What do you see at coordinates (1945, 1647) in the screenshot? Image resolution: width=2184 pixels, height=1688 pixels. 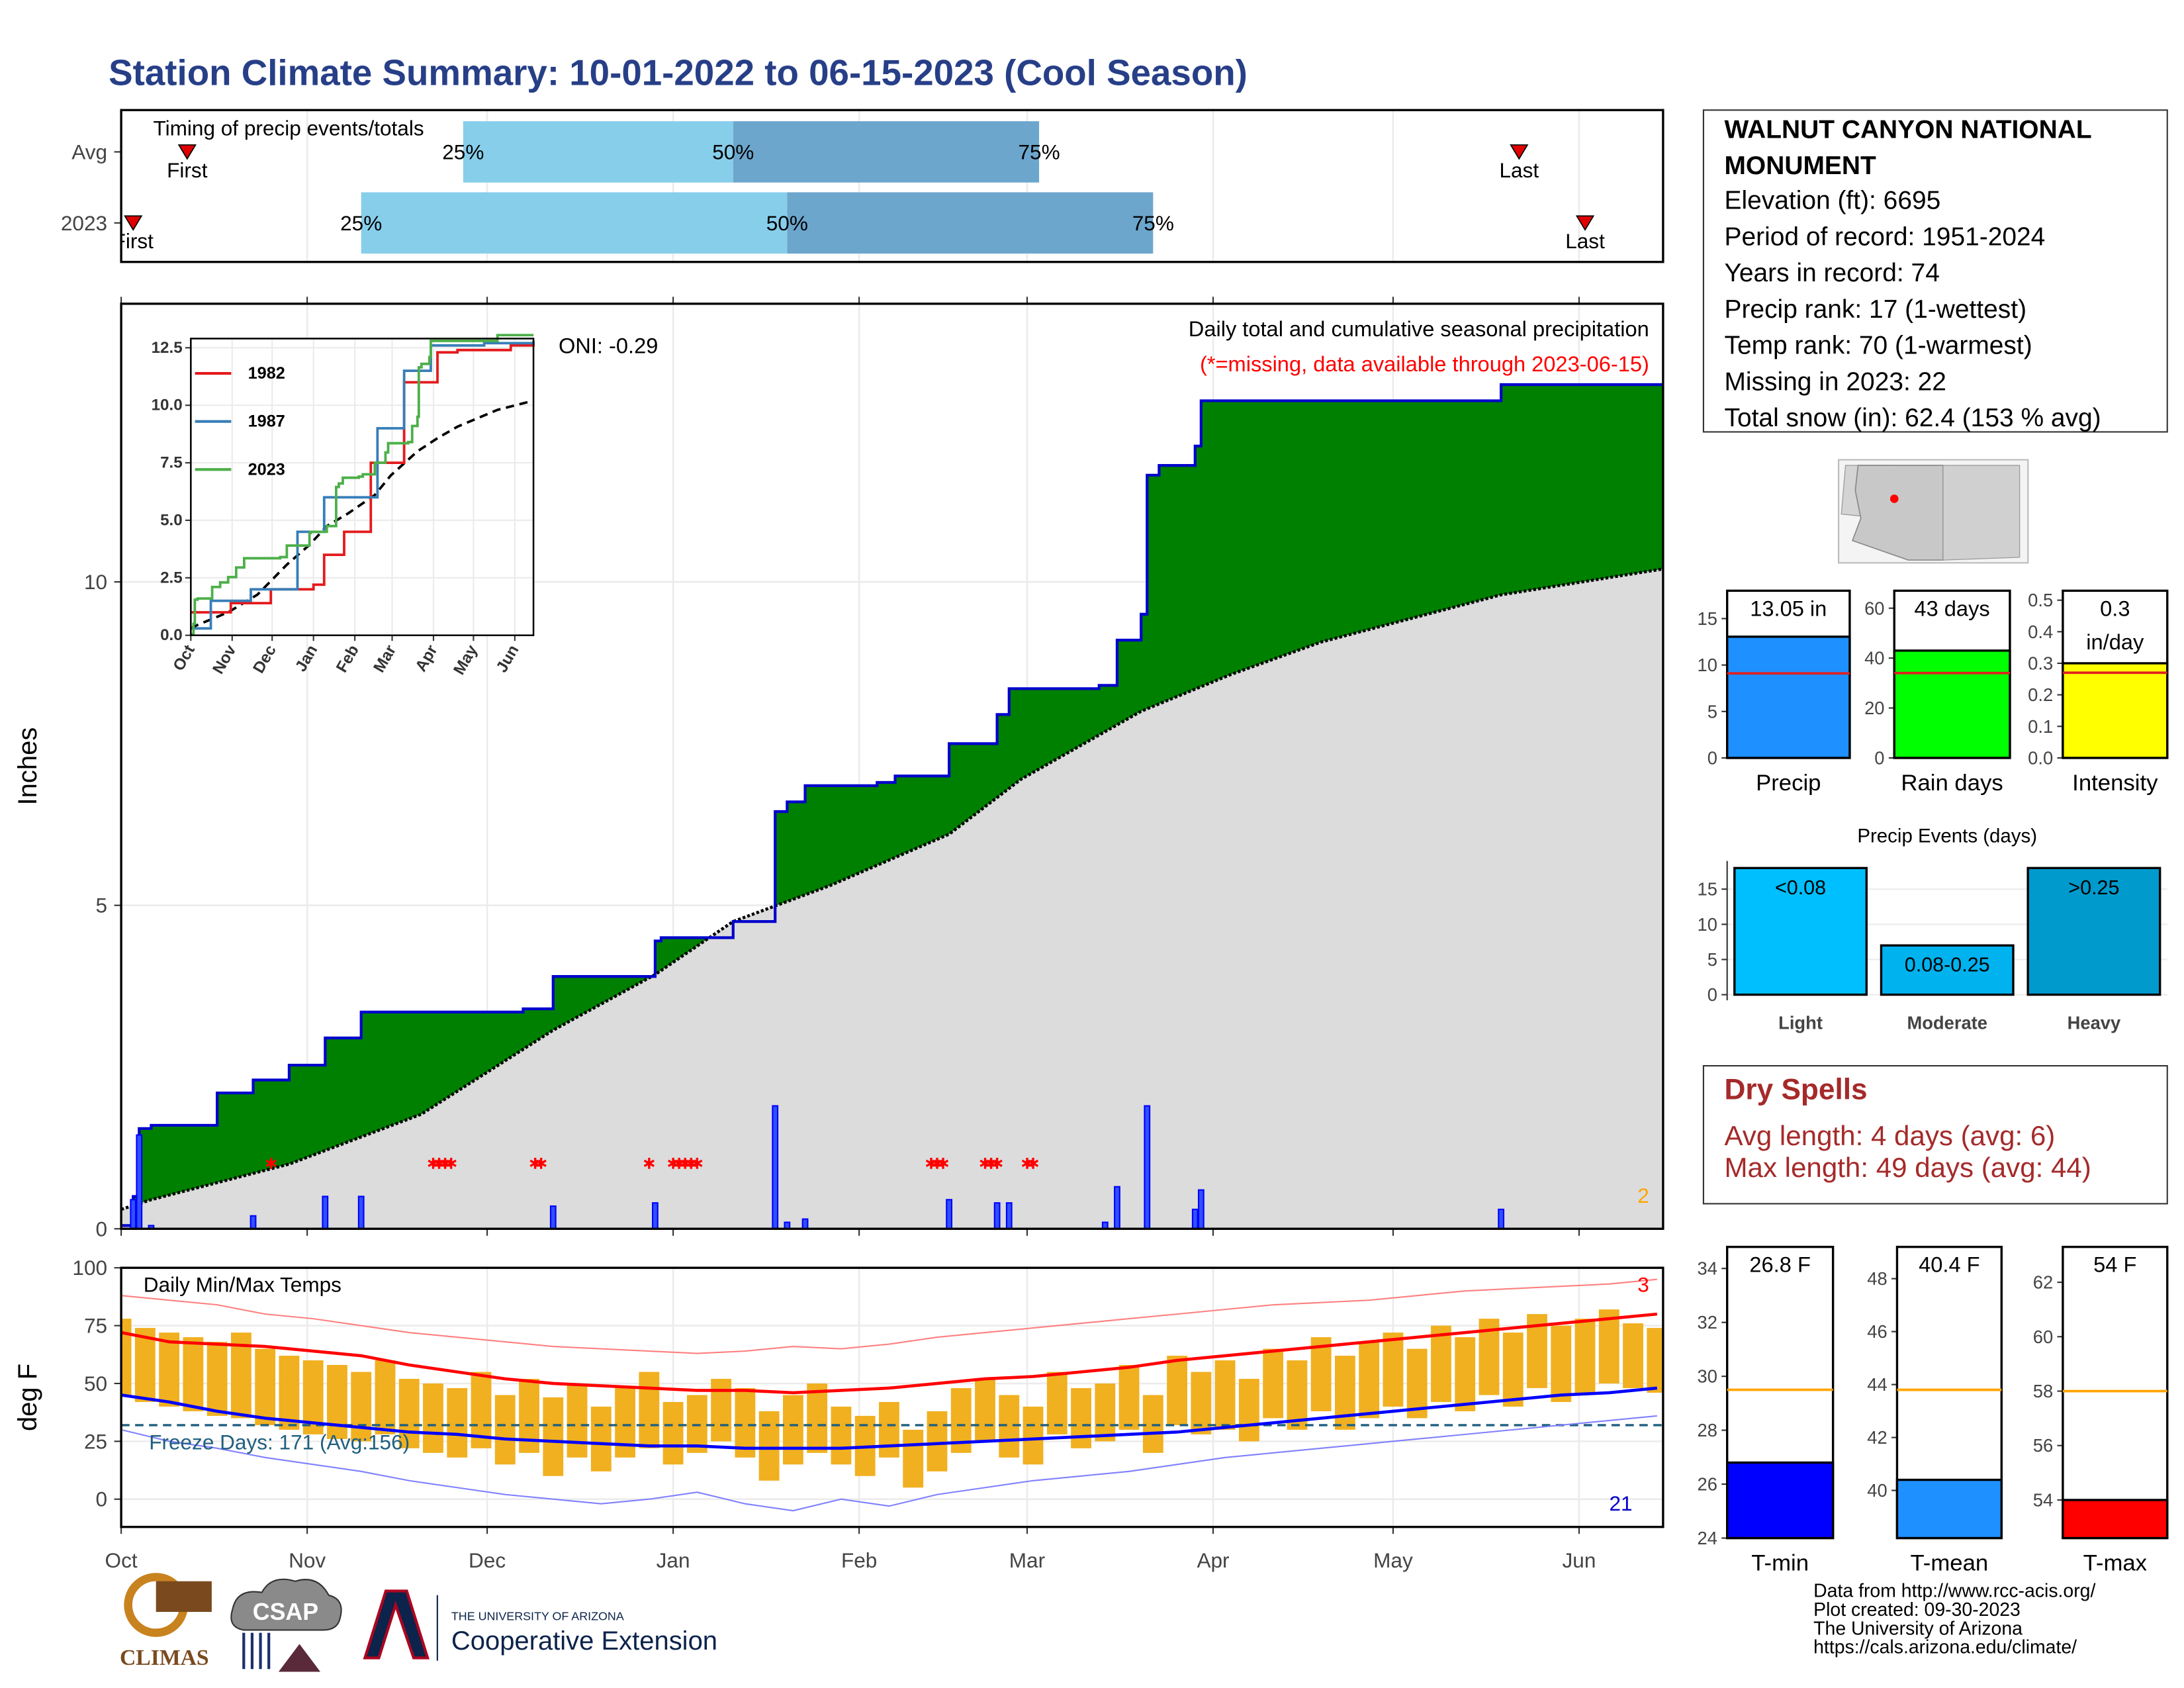 I see `footer-line: https://cals.arizona.edu/climate/` at bounding box center [1945, 1647].